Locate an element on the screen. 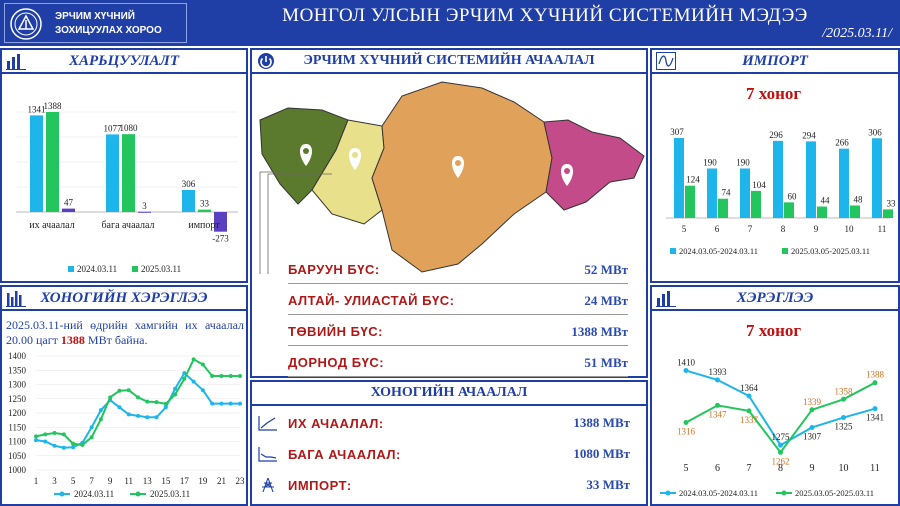 The width and height of the screenshot is (900, 506). category-label: 6 is located at coordinates (717, 229).